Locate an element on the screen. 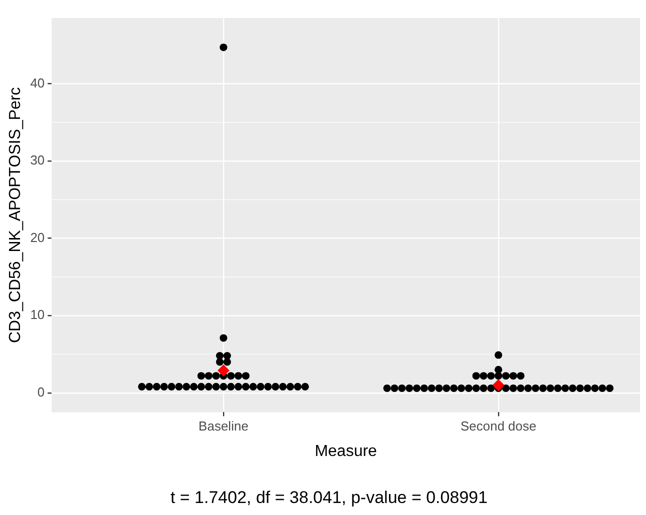 The image size is (646, 515). x-tick-label: Baseline is located at coordinates (223, 426).